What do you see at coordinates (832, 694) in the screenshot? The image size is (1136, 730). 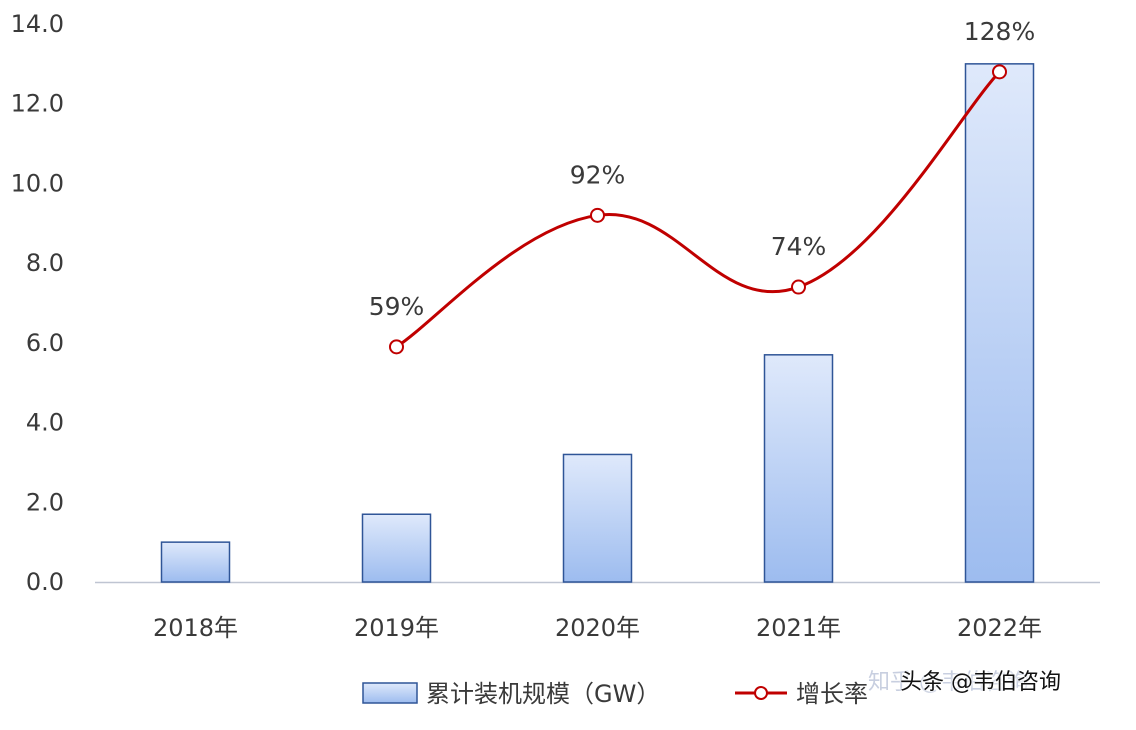 I see `legend-line-label: 增长率` at bounding box center [832, 694].